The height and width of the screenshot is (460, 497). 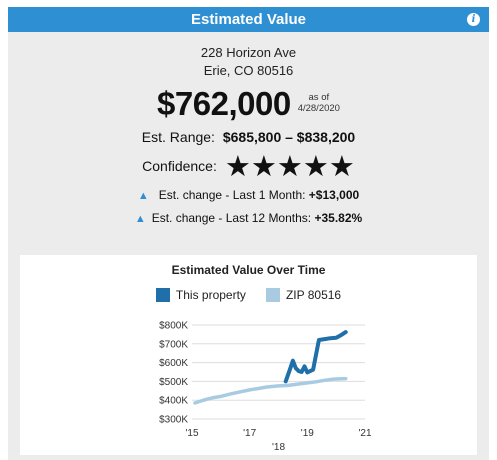 I want to click on series-line-zip, so click(x=270, y=390).